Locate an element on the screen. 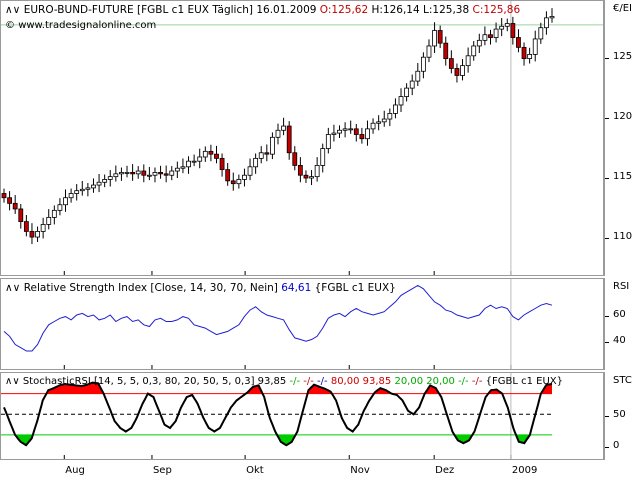 The width and height of the screenshot is (640, 480). y-tick-label: 0 is located at coordinates (616, 445).